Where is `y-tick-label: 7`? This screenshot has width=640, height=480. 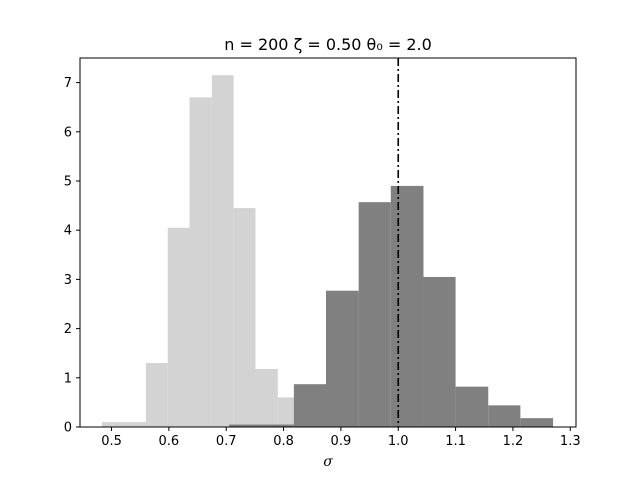
y-tick-label: 7 is located at coordinates (68, 83).